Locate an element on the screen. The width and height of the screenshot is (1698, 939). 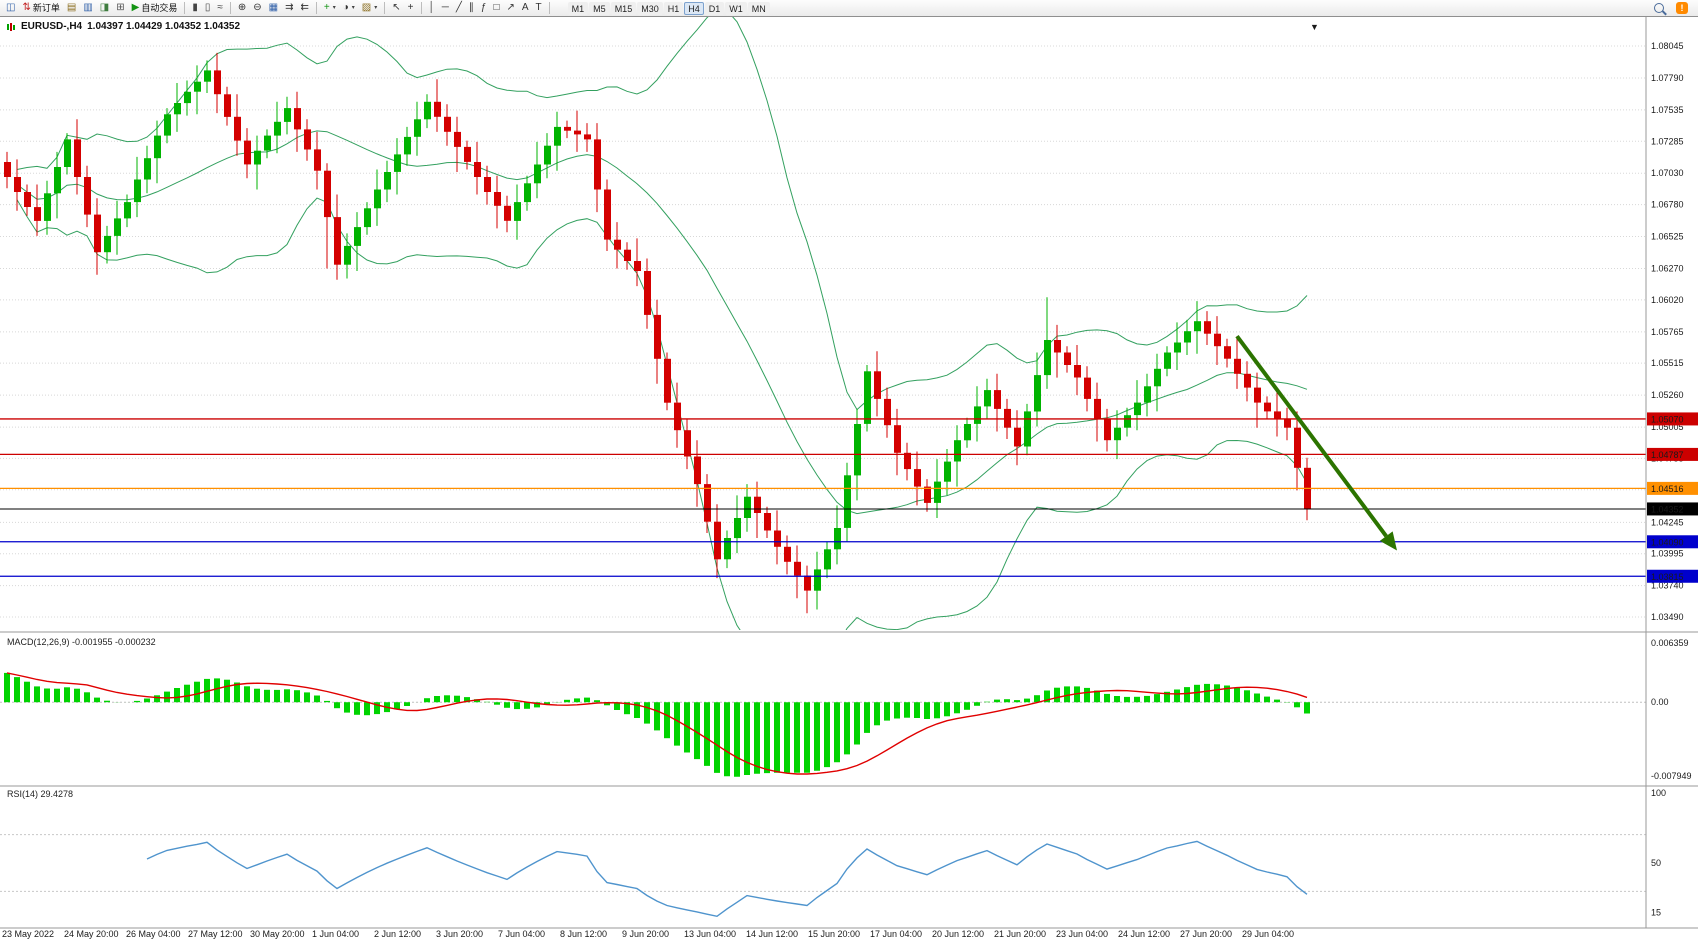
text-label-icon: T is located at coordinates (538, 7).